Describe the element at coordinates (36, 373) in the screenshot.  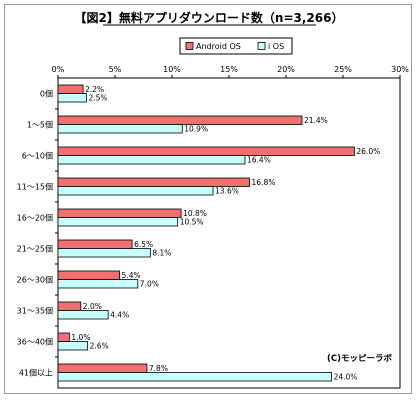
I see `category-label: 41個以上` at that location.